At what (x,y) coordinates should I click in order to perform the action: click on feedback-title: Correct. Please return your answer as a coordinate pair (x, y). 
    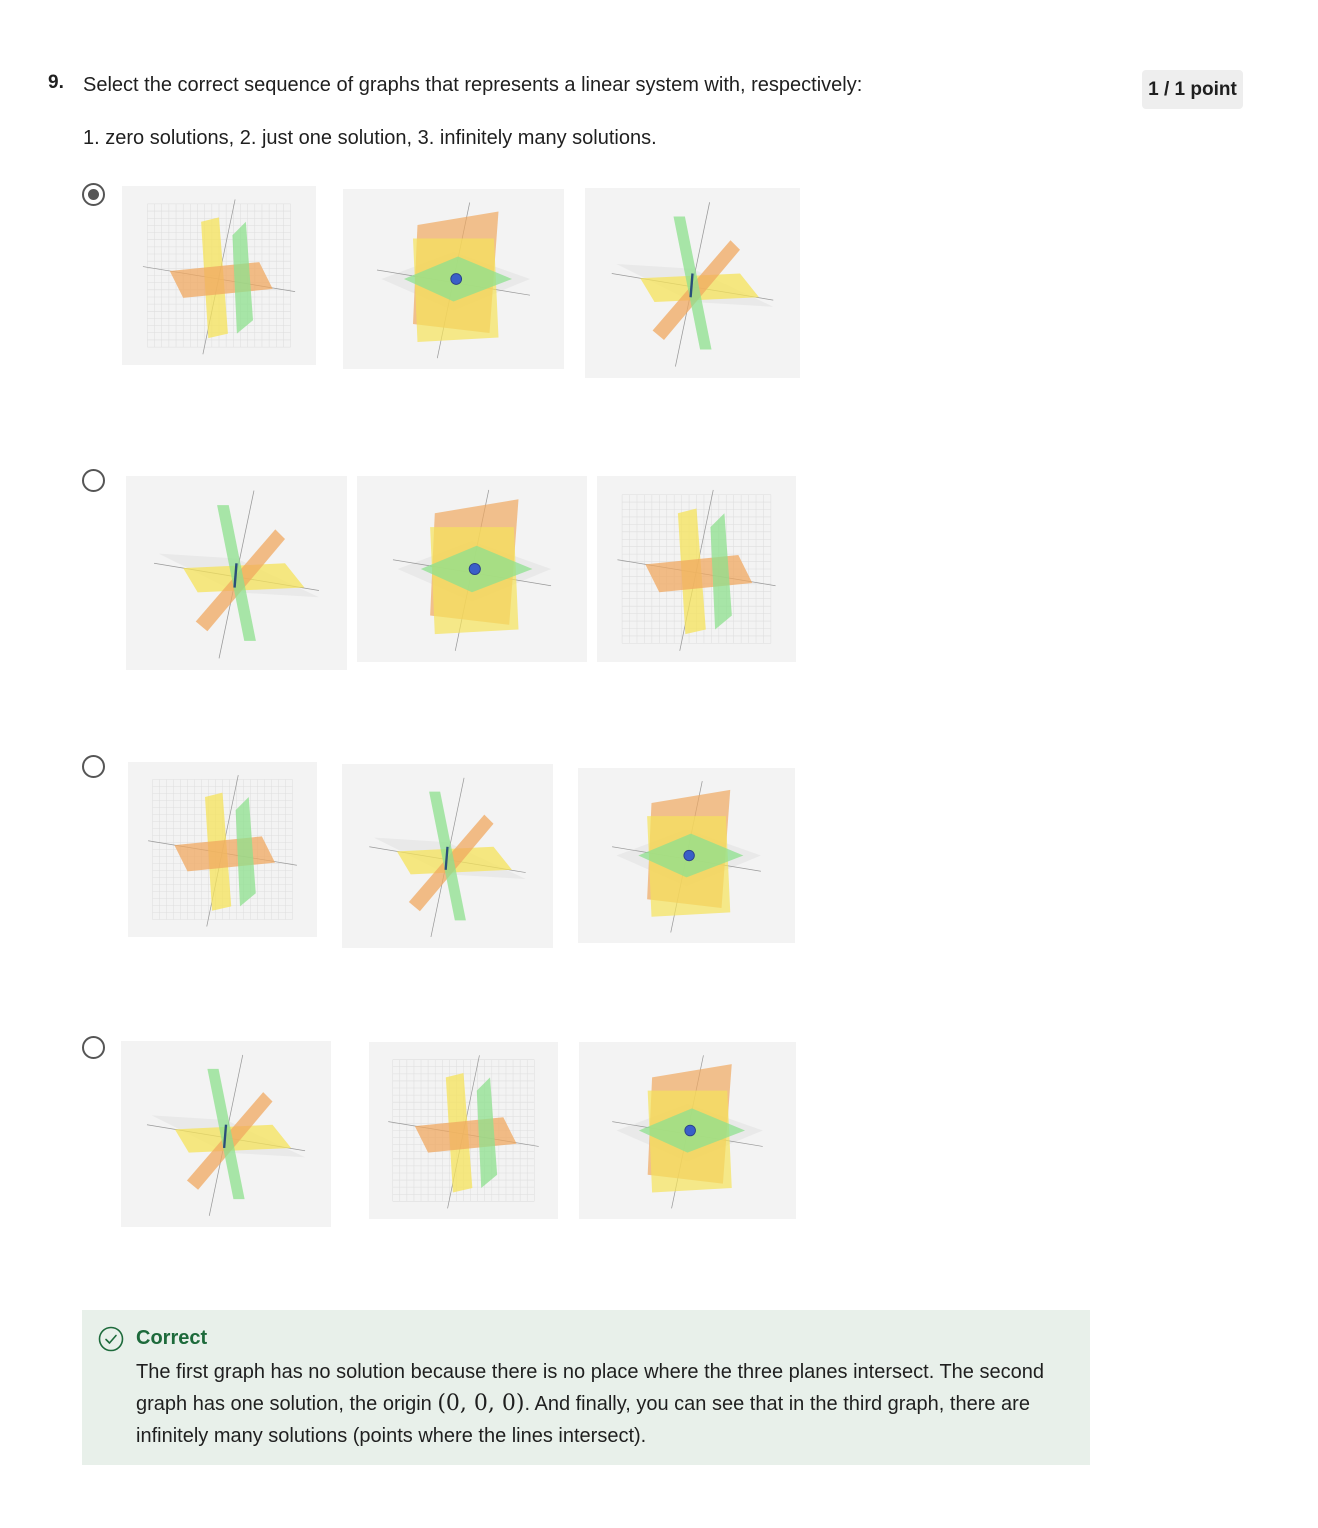
    Looking at the image, I should click on (172, 1338).